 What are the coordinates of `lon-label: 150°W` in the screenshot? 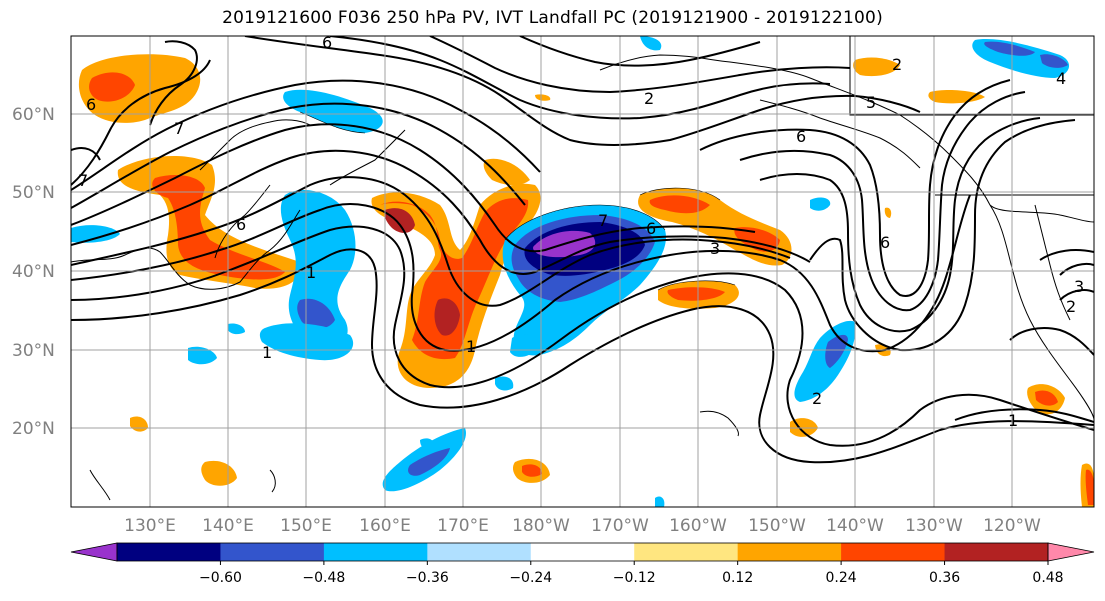 It's located at (777, 526).